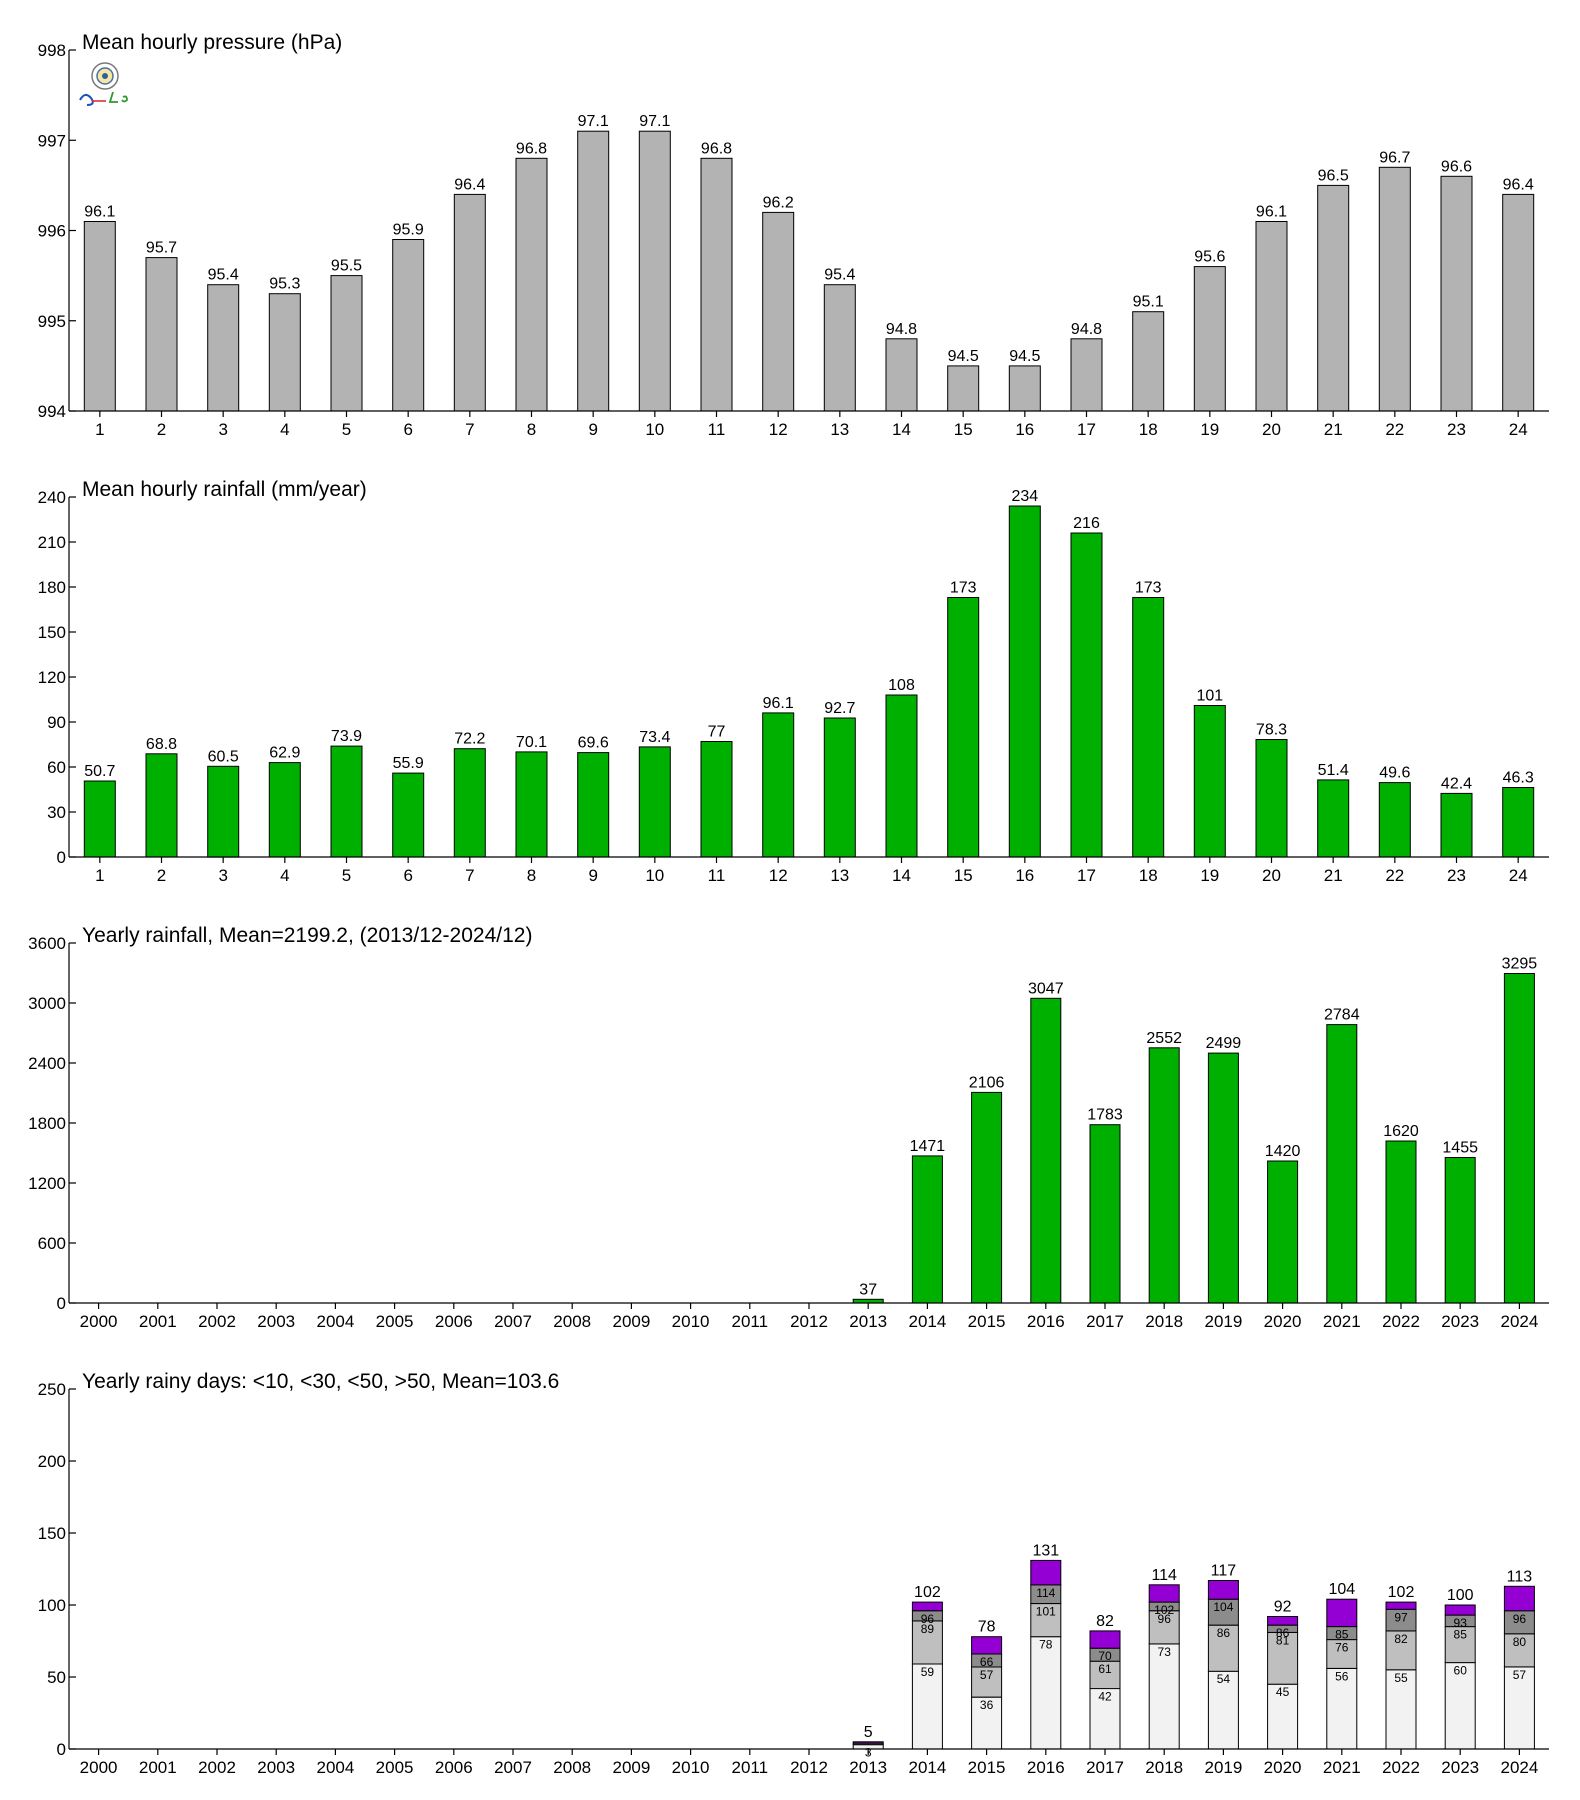 The width and height of the screenshot is (1580, 1800). What do you see at coordinates (1223, 1607) in the screenshot?
I see `segment-label-2019-2: 104` at bounding box center [1223, 1607].